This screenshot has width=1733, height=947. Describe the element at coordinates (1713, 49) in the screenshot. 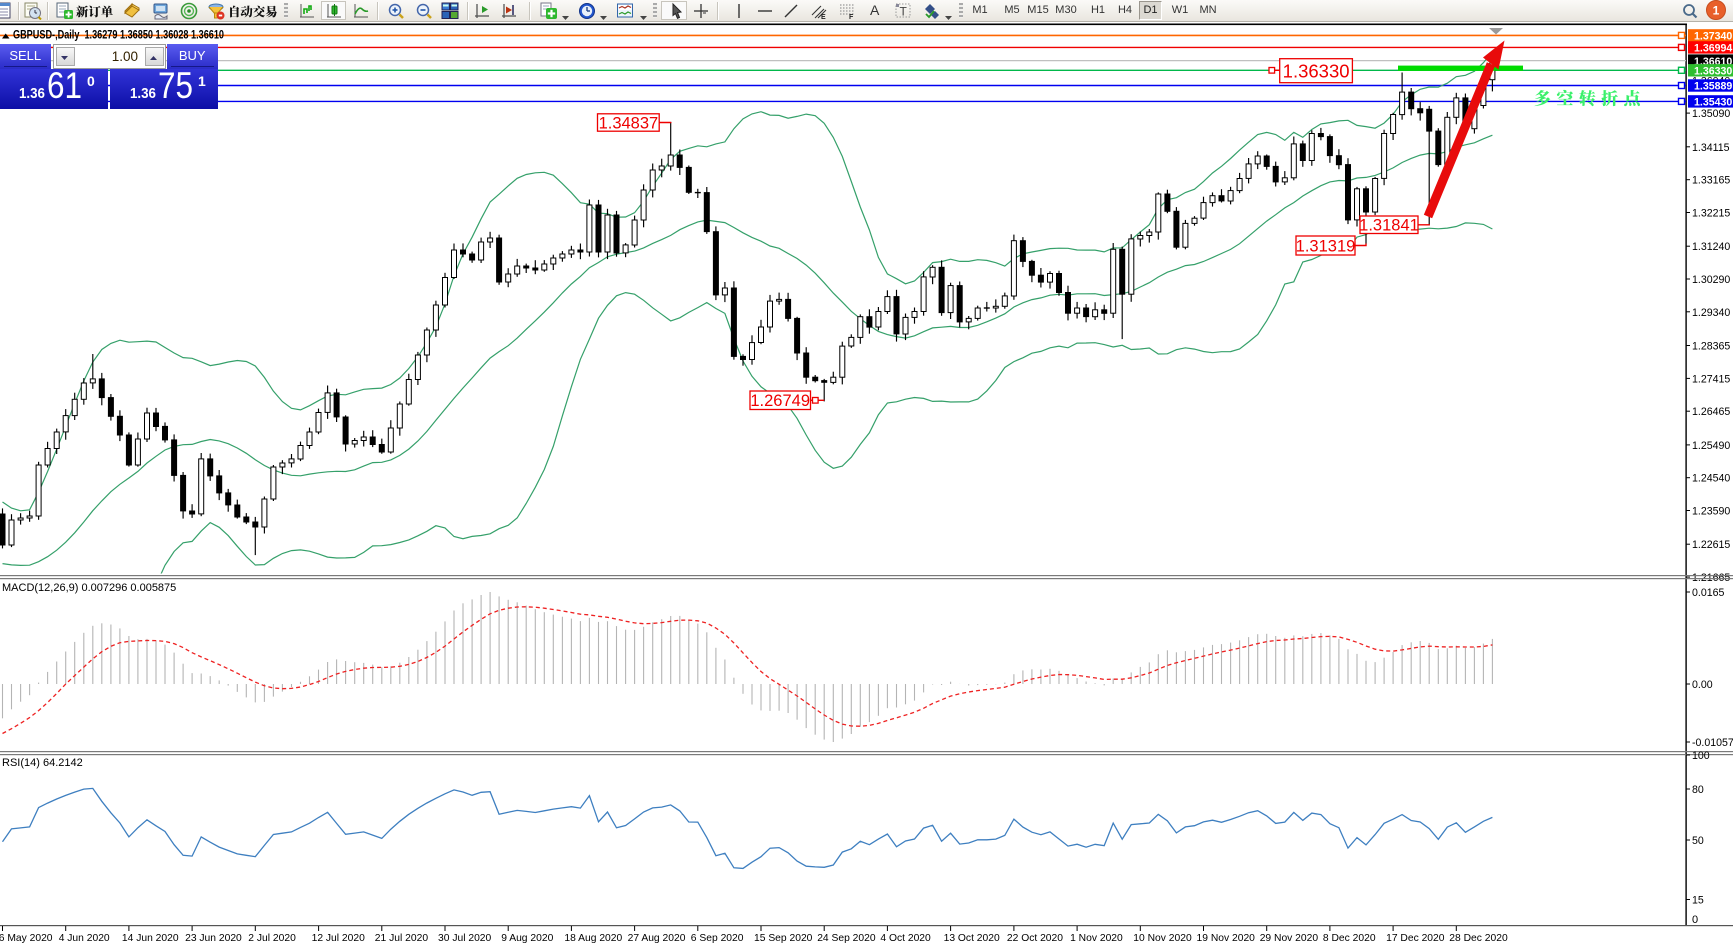

I see `svg-text: 1.36994` at that location.